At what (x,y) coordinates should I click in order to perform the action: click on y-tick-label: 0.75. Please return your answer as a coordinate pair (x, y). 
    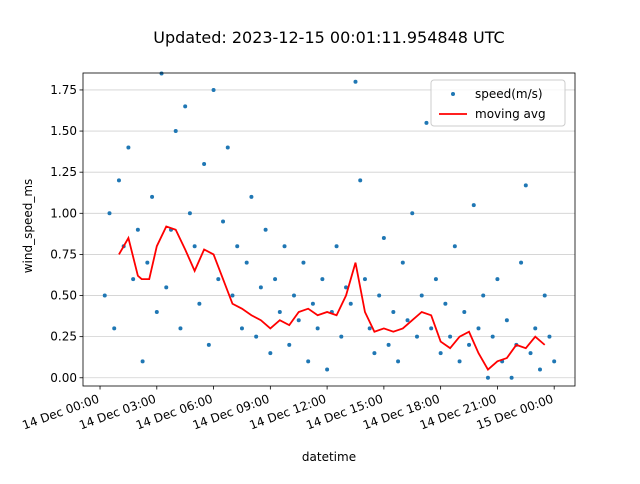
    Looking at the image, I should click on (63, 254).